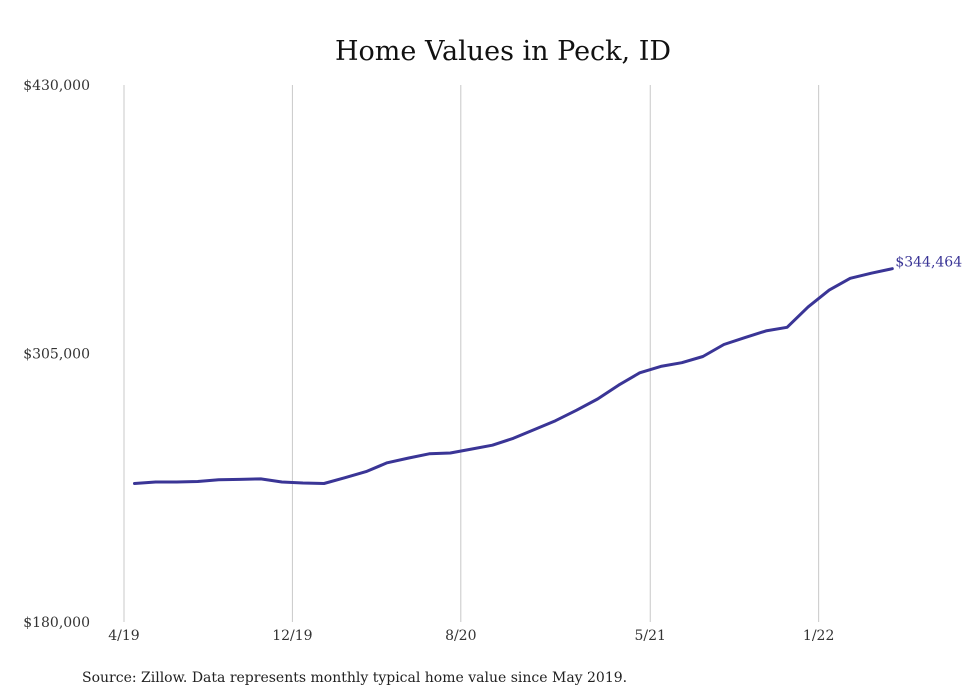  What do you see at coordinates (928, 263) in the screenshot?
I see `latest-value-label: $344,464` at bounding box center [928, 263].